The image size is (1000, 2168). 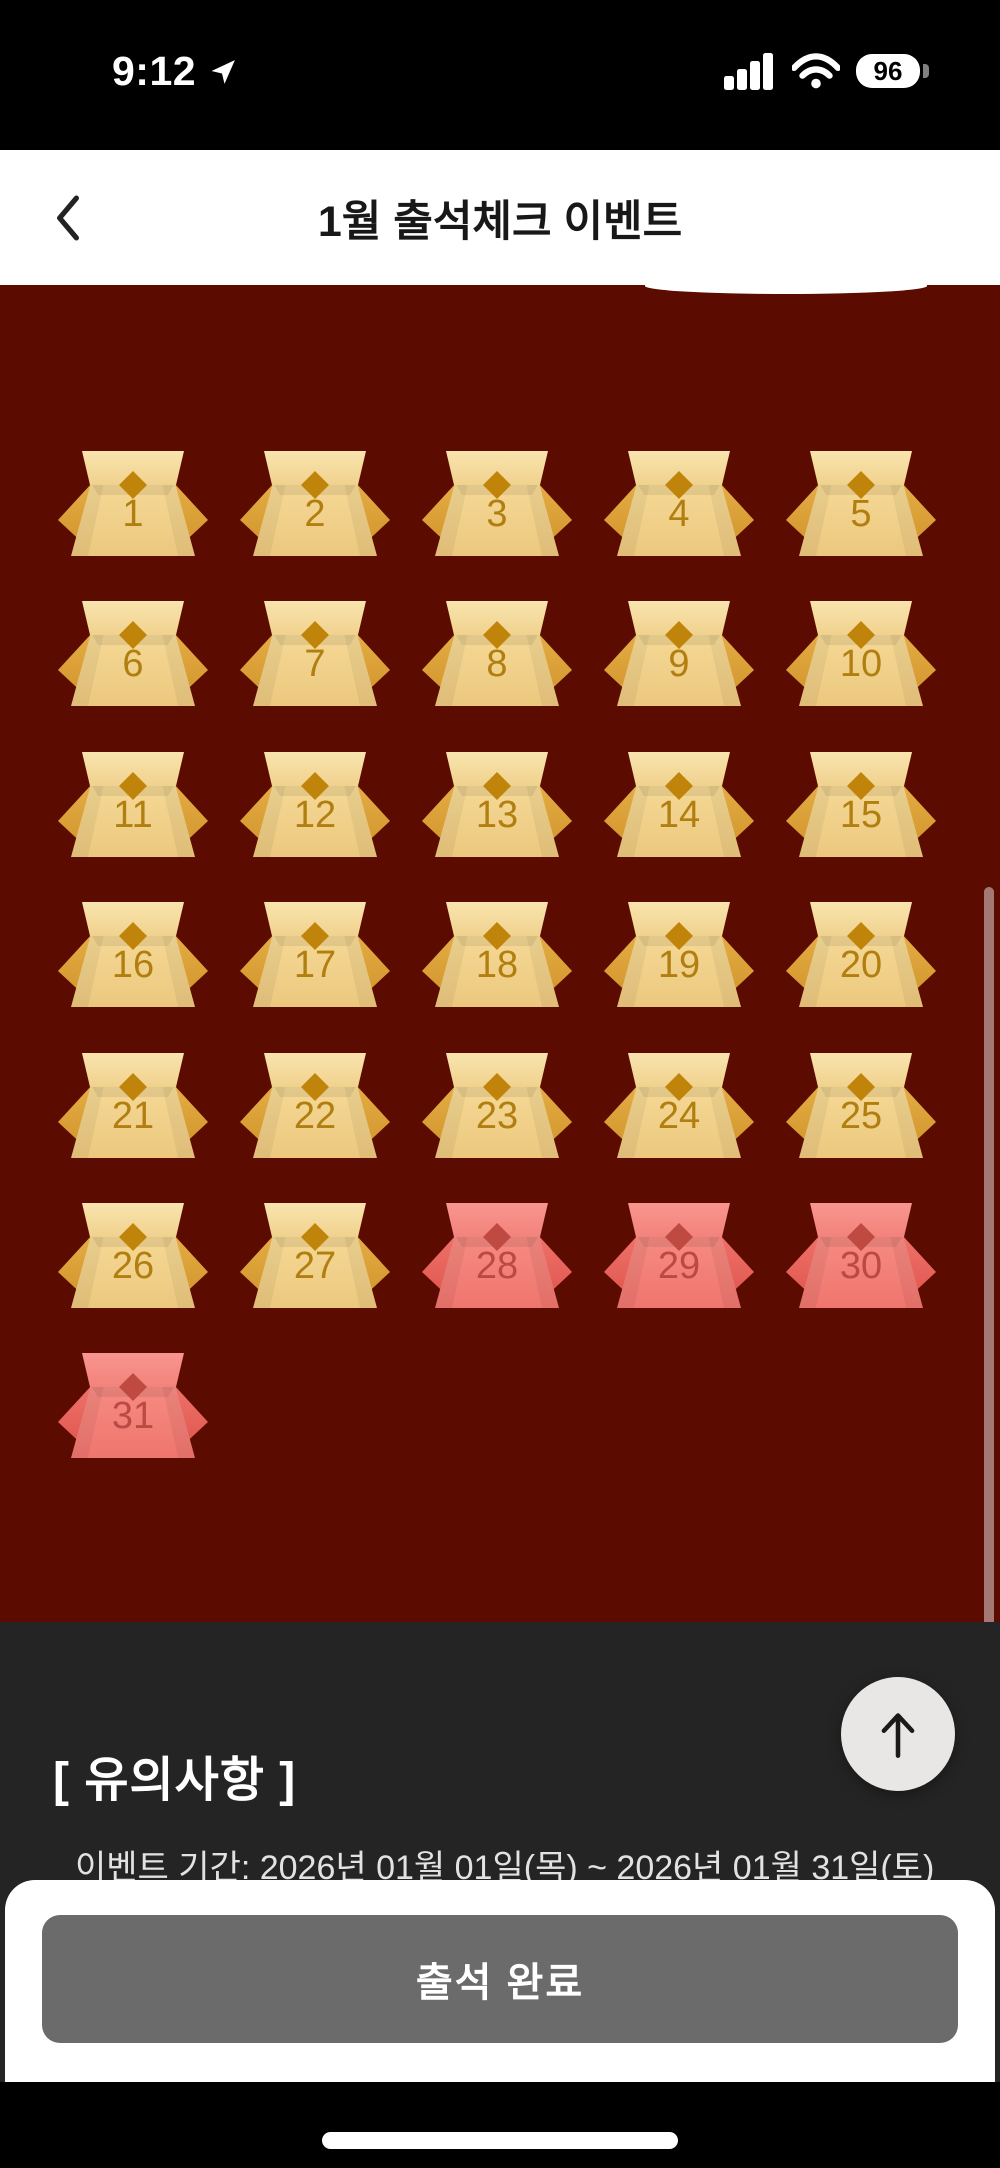 I want to click on gift-day-15: 15, so click(x=861, y=807).